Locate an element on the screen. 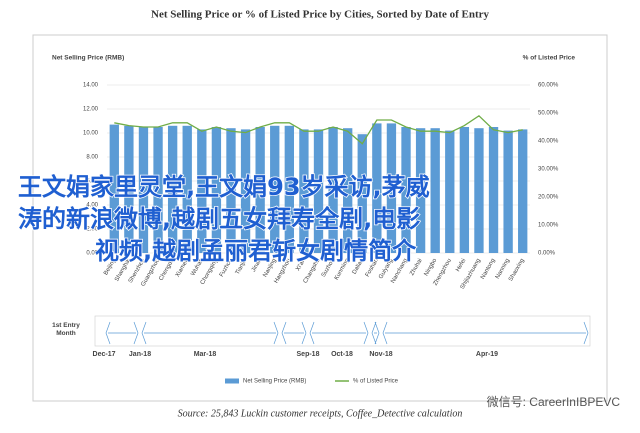 This screenshot has width=640, height=433. y-tick-label: 2.00 is located at coordinates (92, 230).